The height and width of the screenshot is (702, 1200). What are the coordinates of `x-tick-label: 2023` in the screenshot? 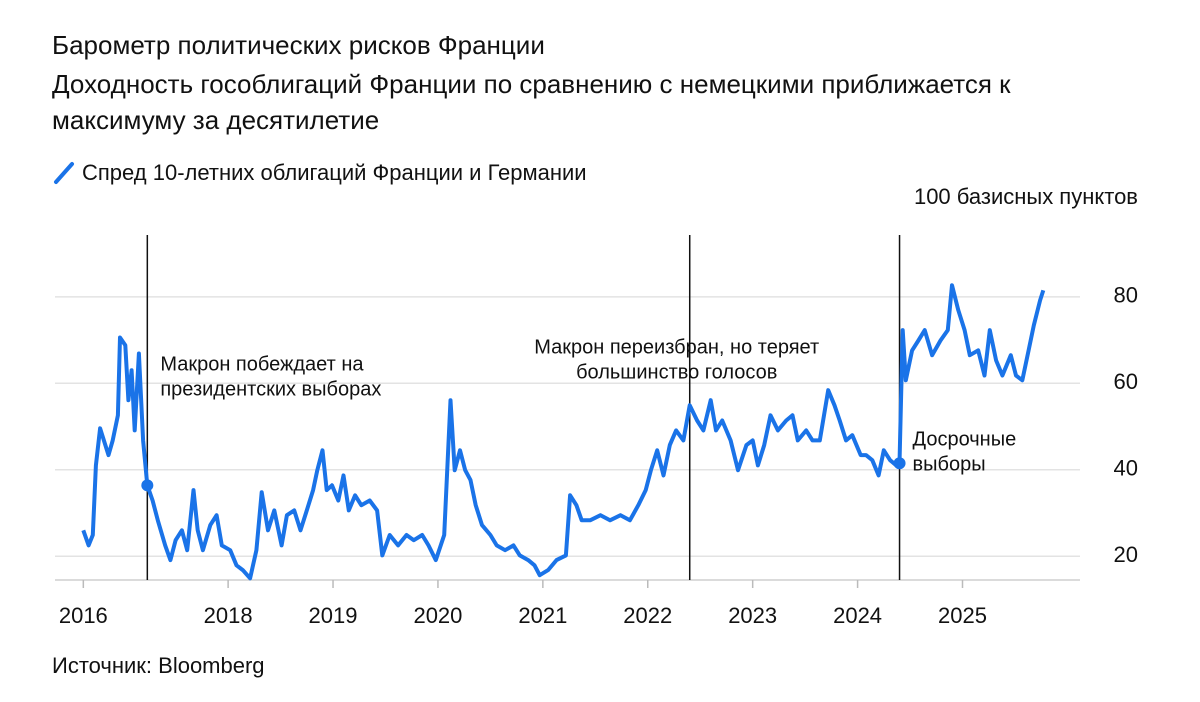 It's located at (752, 615).